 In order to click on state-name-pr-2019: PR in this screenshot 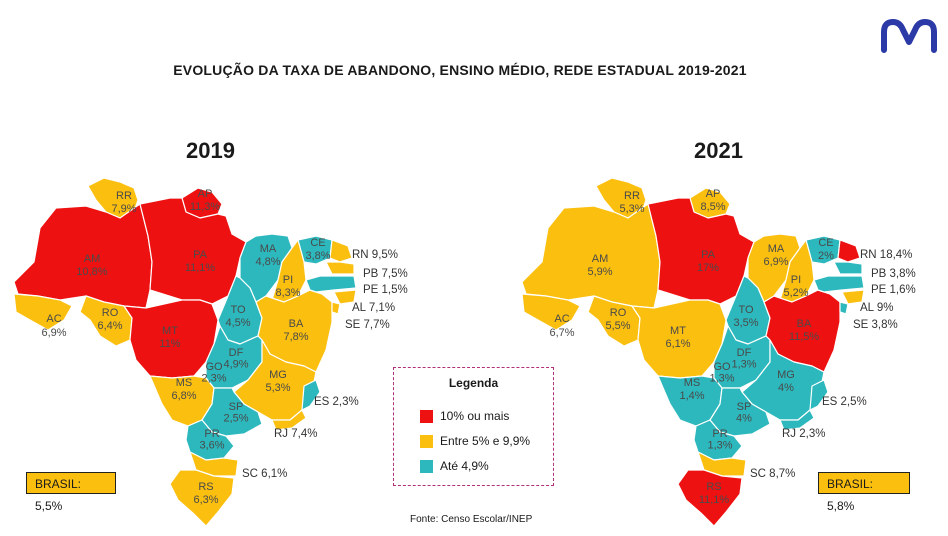, I will do `click(211, 434)`.